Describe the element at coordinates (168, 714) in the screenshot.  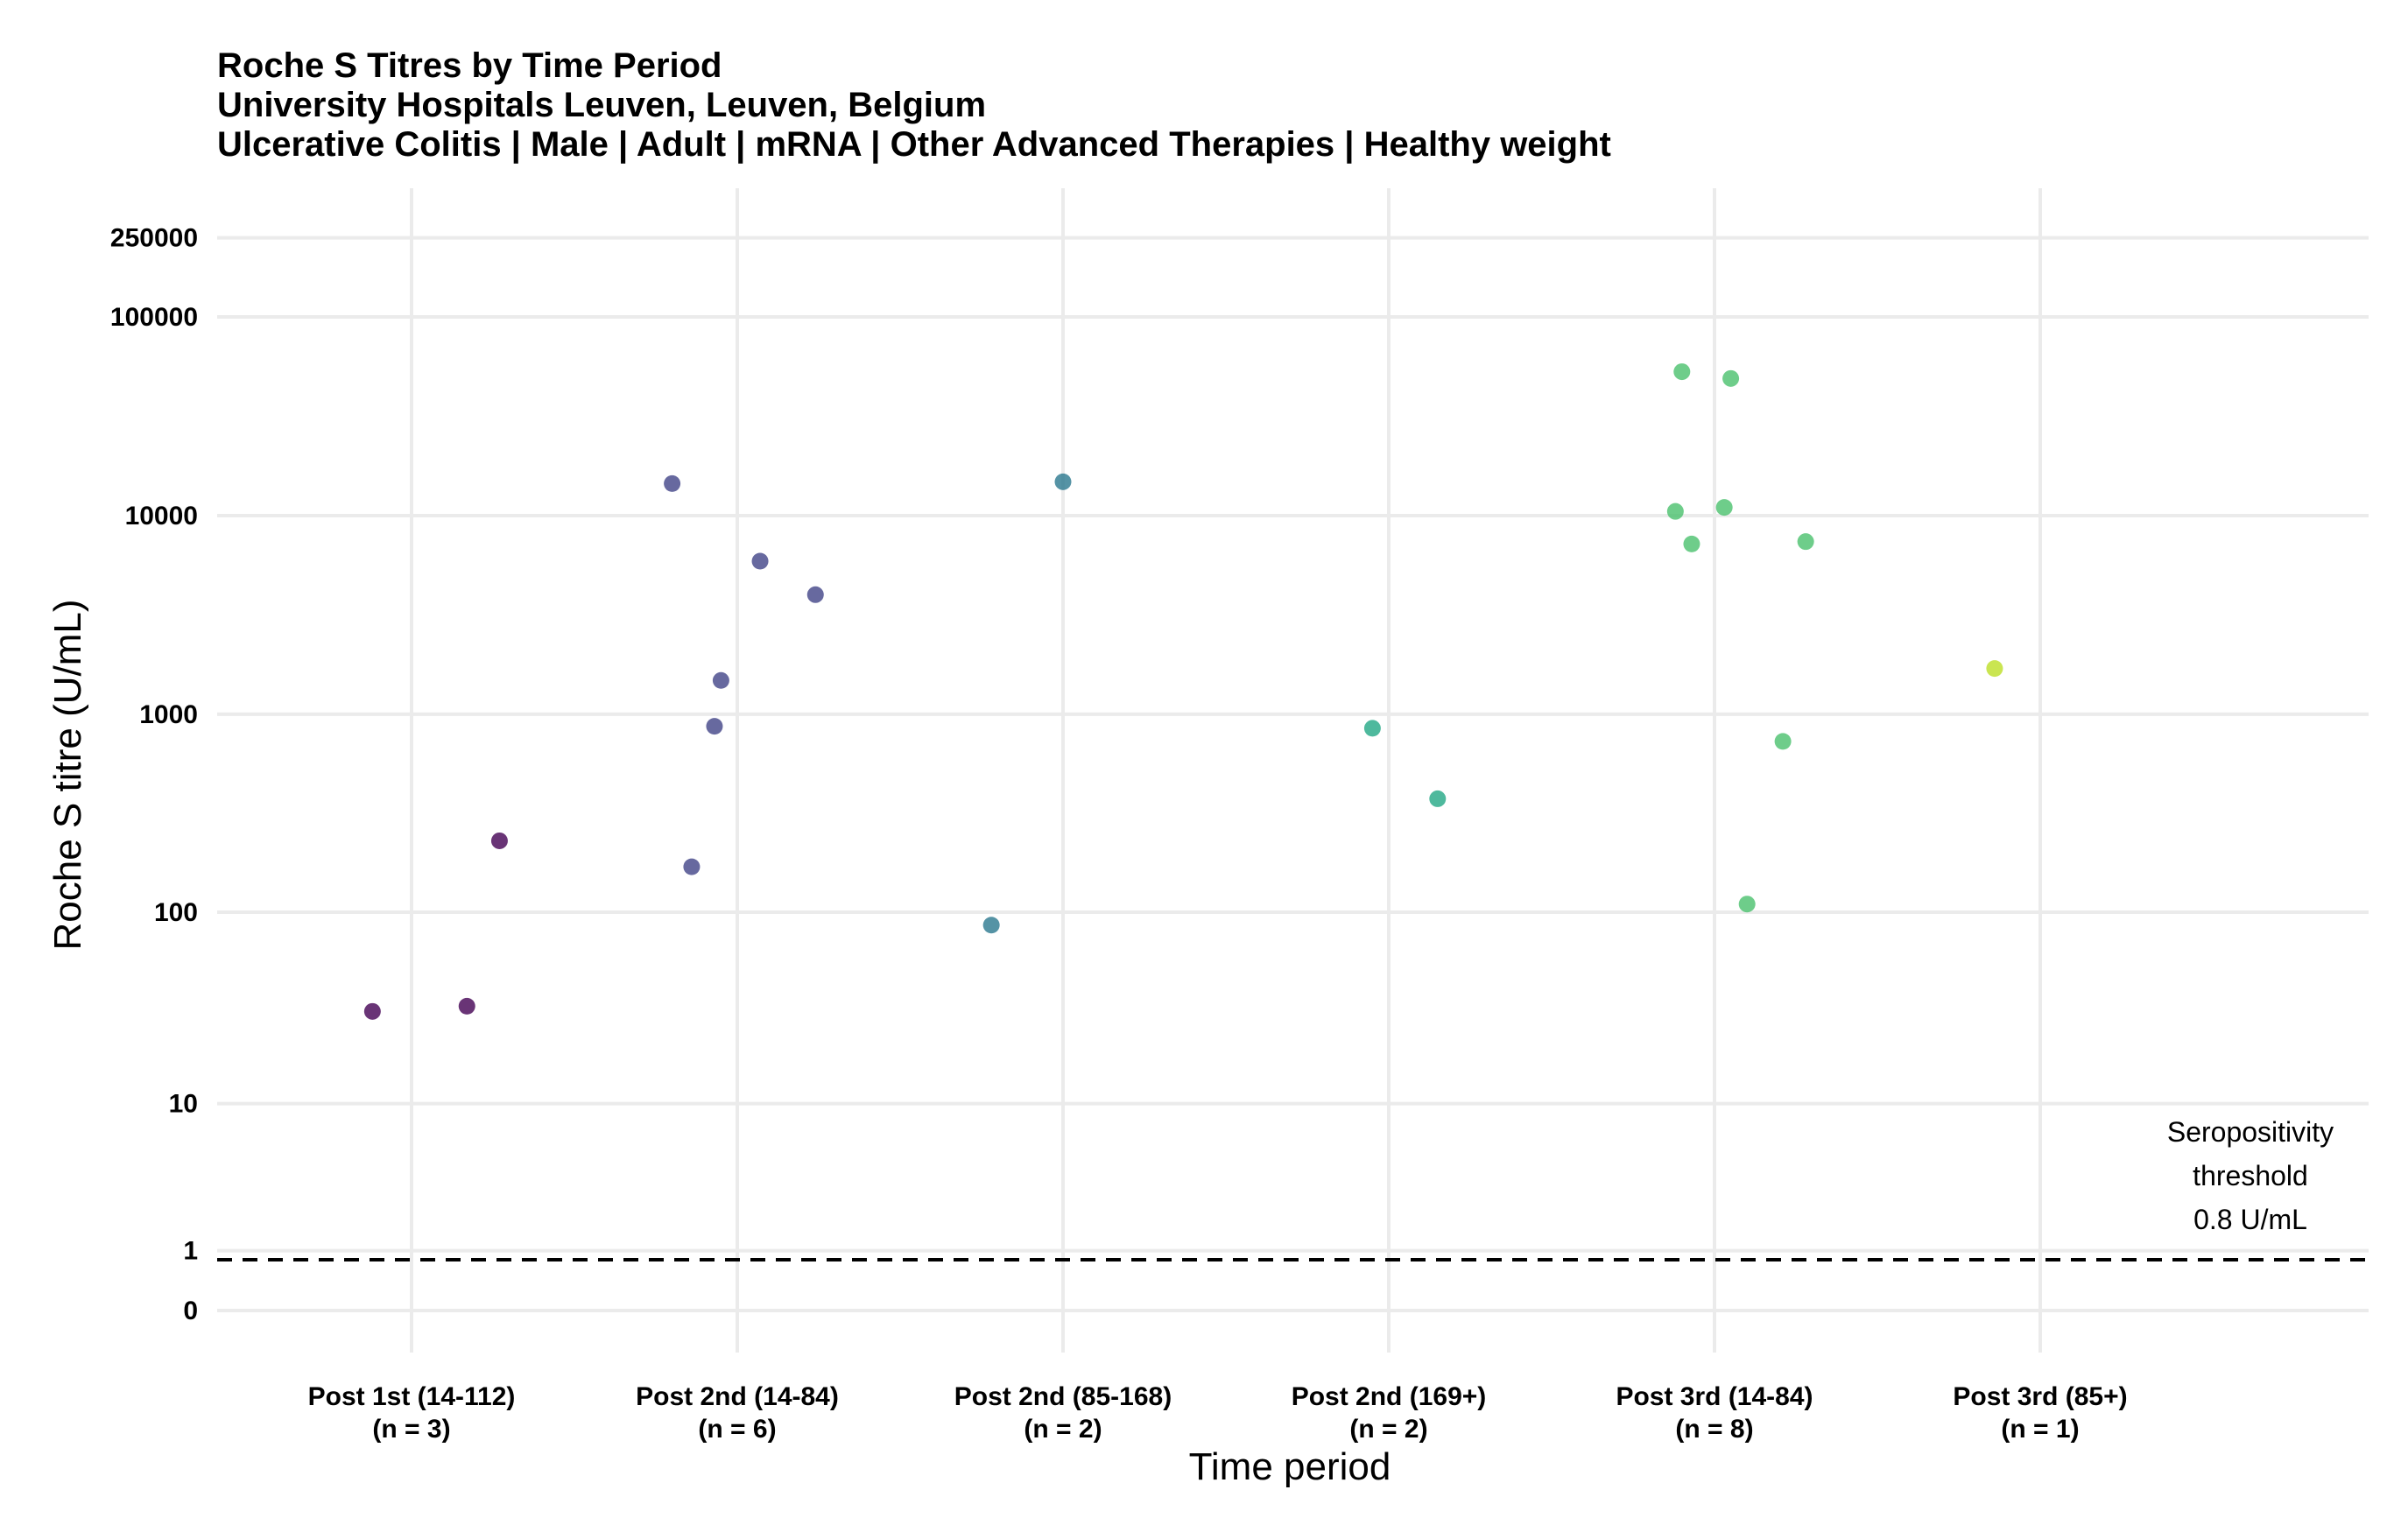
I see `y-tick-label: 1000` at that location.